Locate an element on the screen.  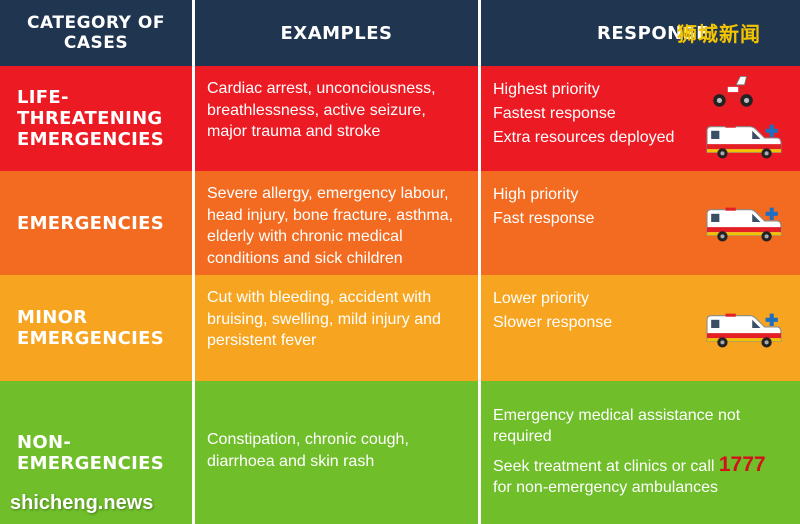
response-minor-emergencies: Lower priority Slower response is located at coordinates (640, 328).